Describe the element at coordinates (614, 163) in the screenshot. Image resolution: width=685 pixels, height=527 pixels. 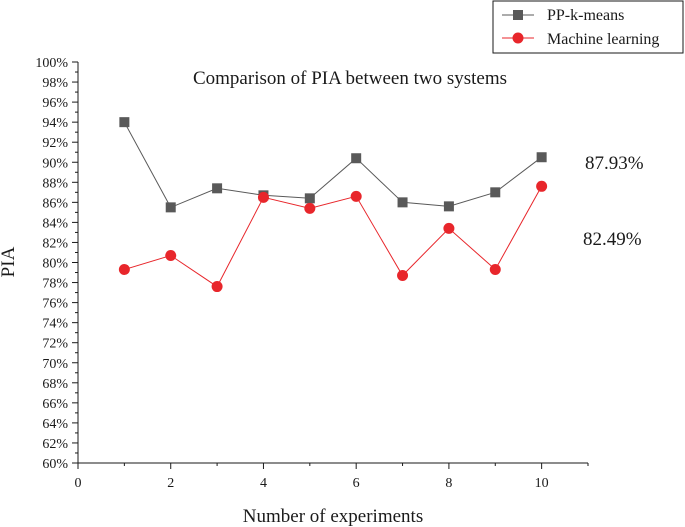
I see `annotation-pp-k-means: 87.93%` at that location.